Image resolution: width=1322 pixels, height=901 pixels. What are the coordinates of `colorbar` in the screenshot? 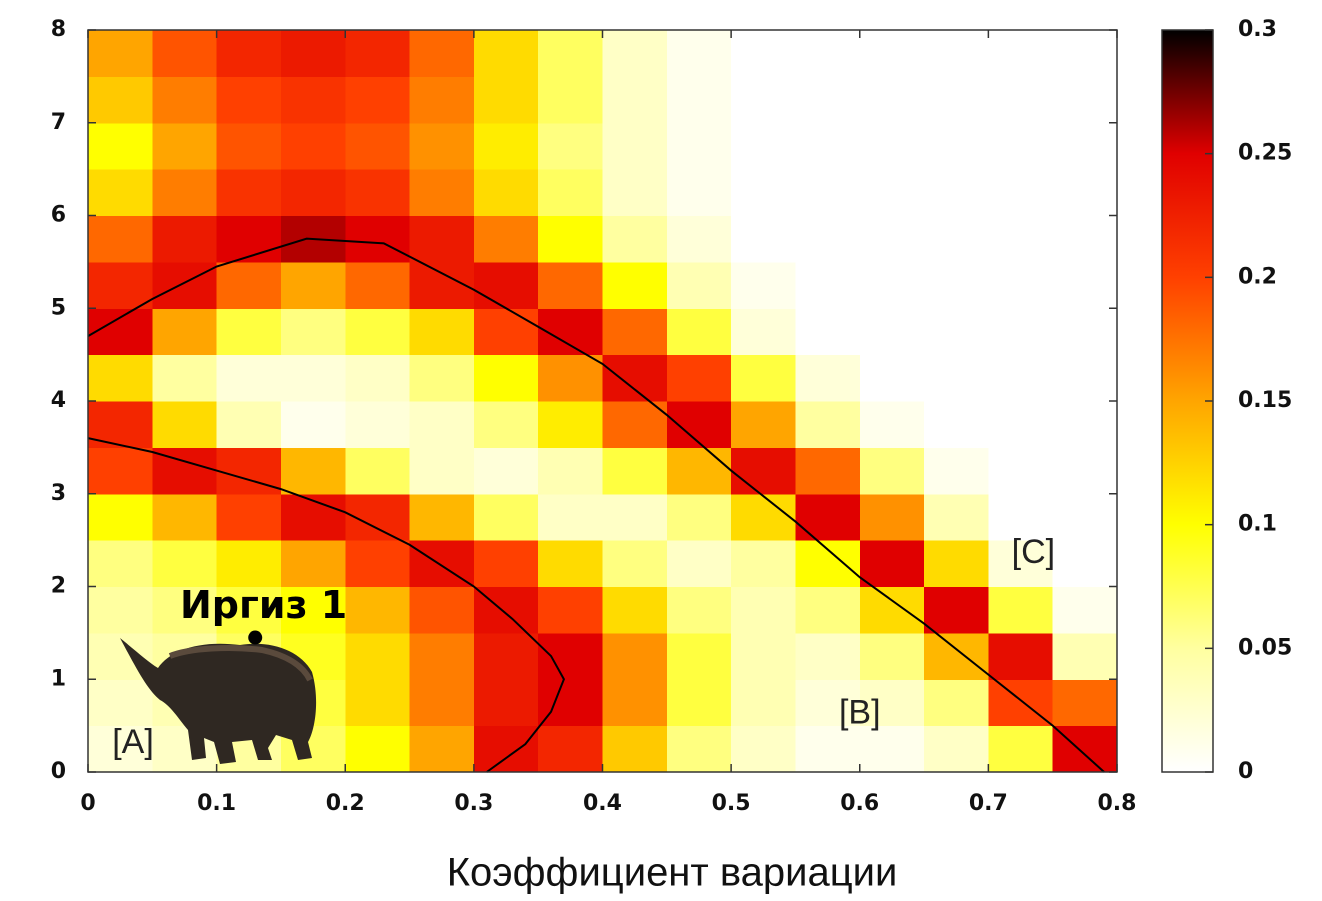 It's located at (1187, 401).